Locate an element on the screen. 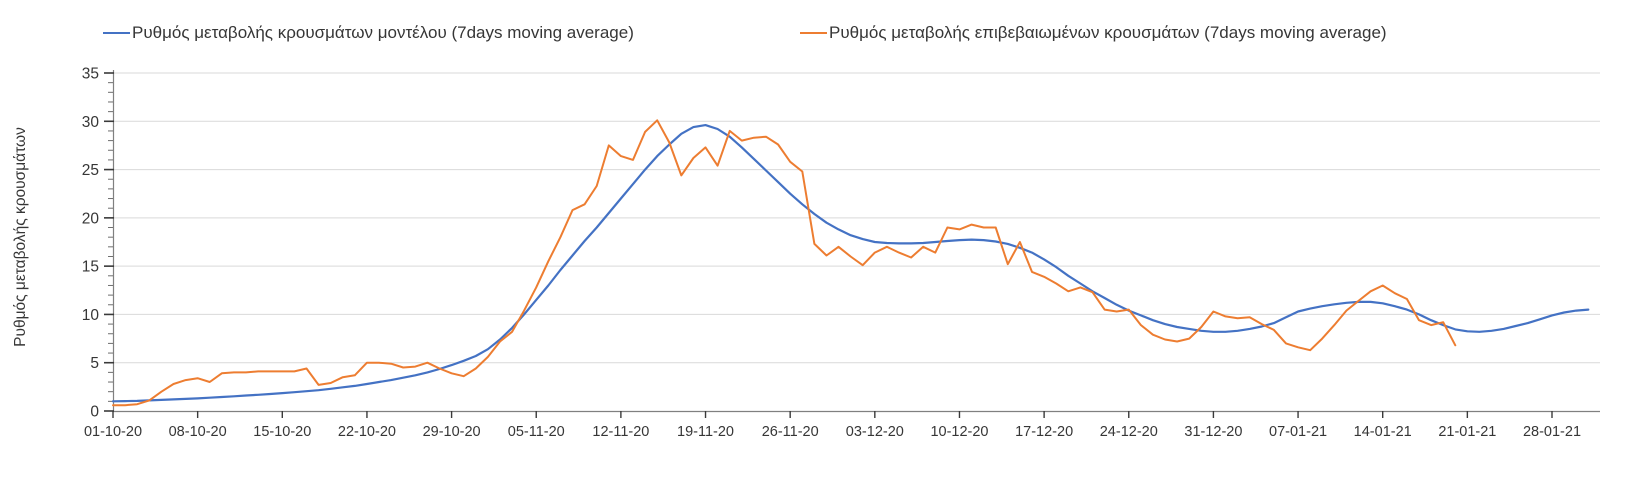  x-tick-label: 05-11-20 is located at coordinates (536, 432).